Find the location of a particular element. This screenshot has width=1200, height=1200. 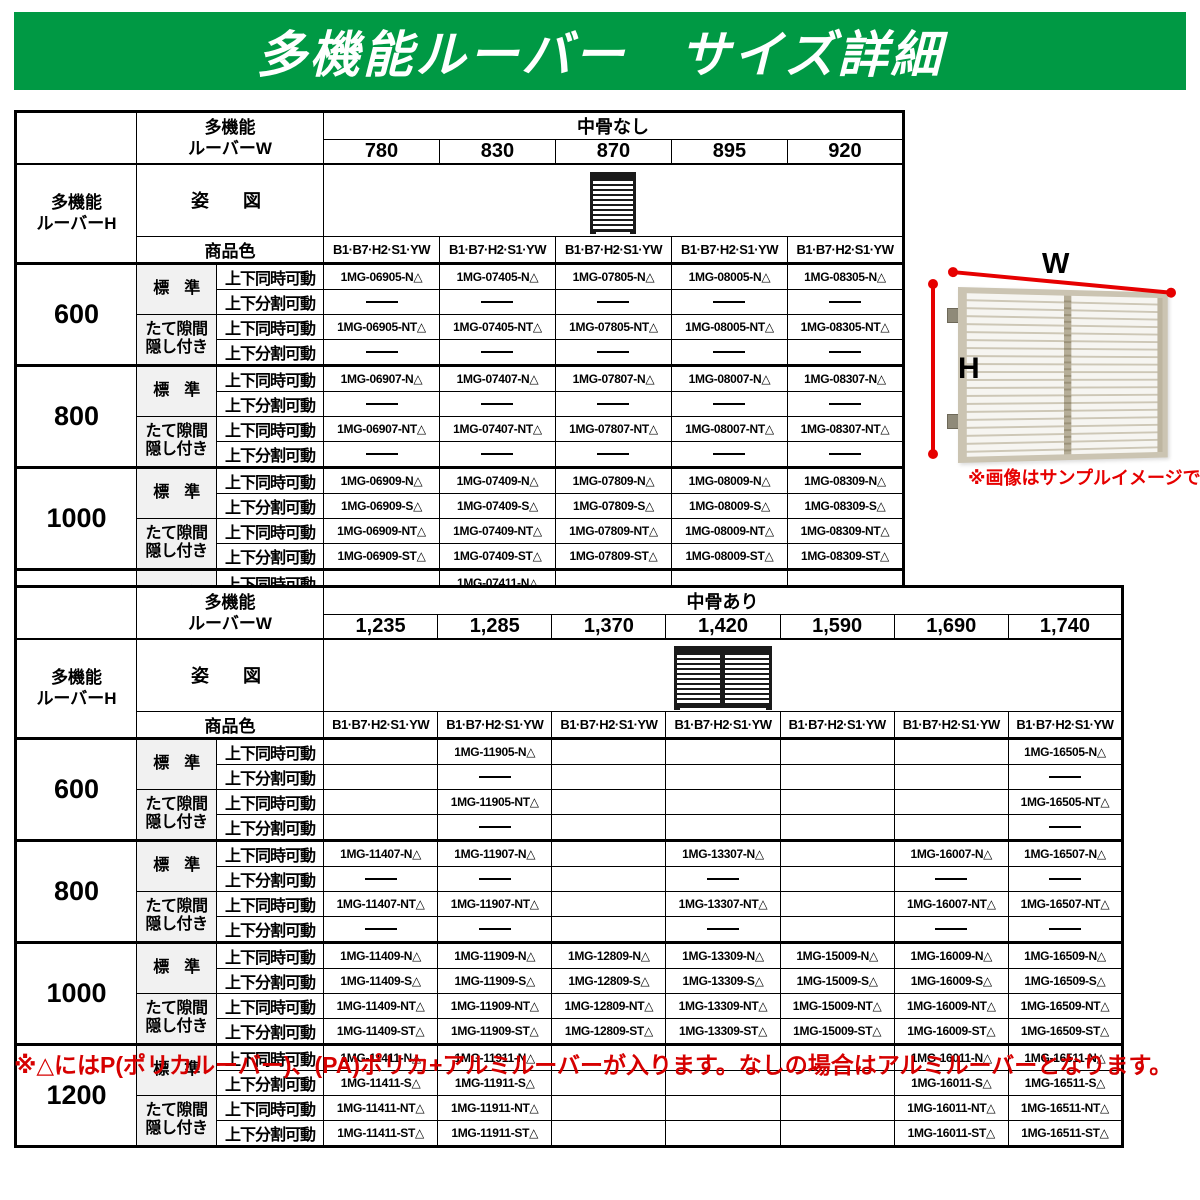

product-code-cell: 1MG-07805-NT△ is located at coordinates (613, 326).